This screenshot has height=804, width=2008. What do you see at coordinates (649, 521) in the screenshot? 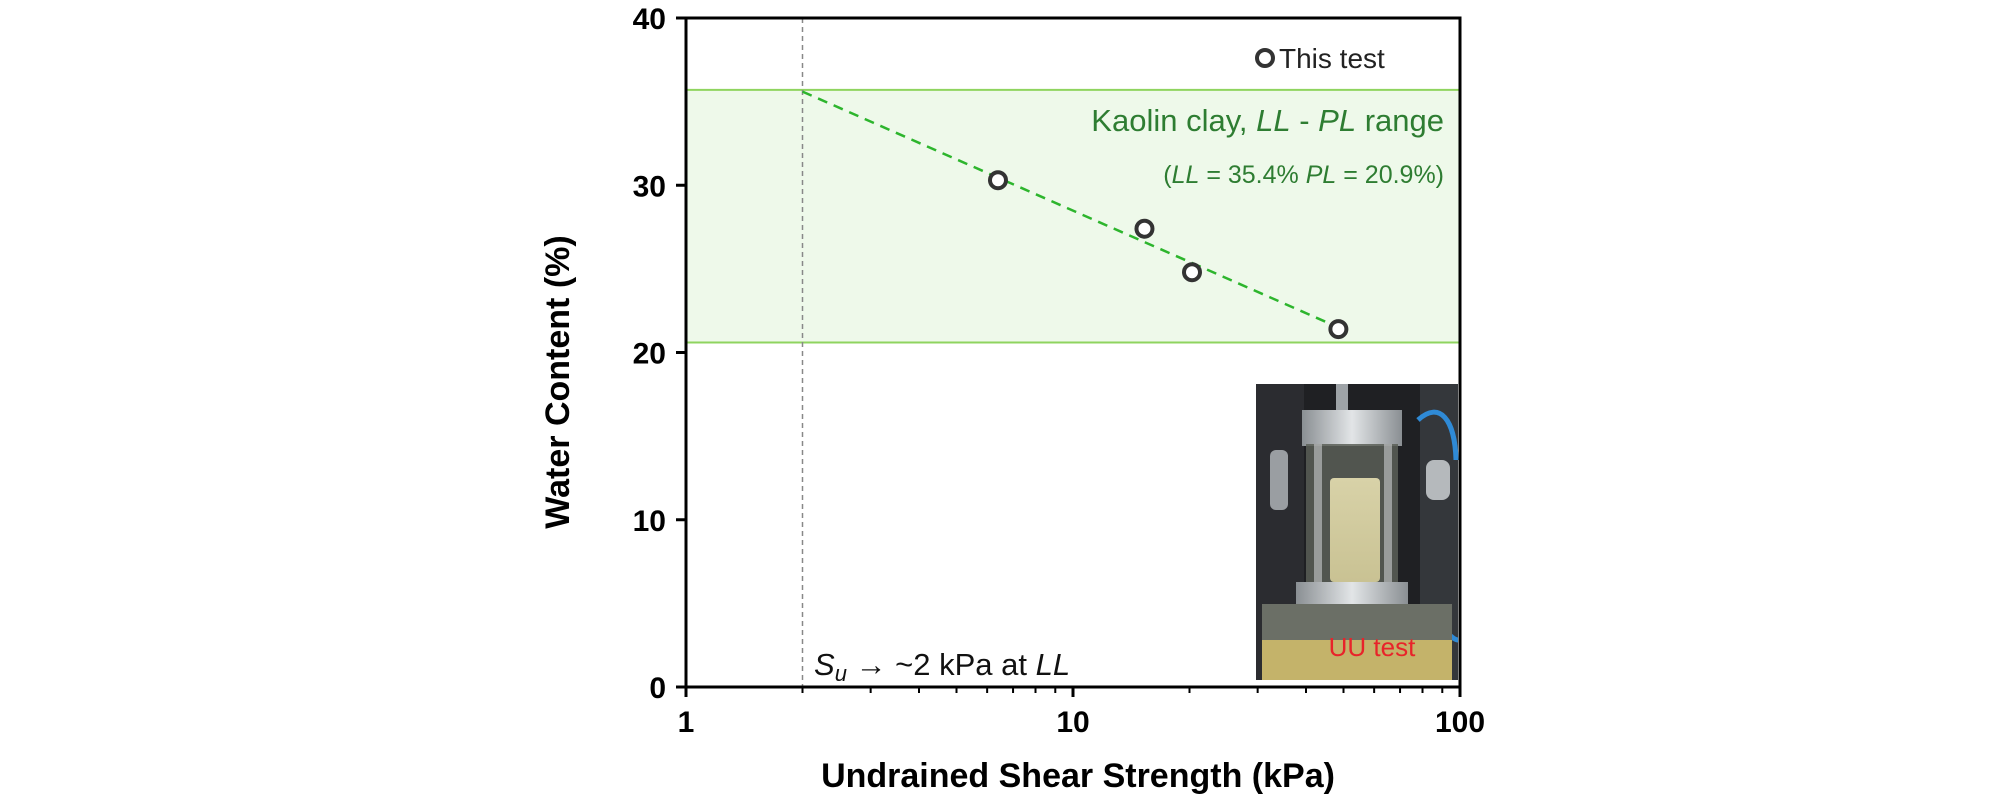
I see `y-tick-label: 10` at bounding box center [649, 521].